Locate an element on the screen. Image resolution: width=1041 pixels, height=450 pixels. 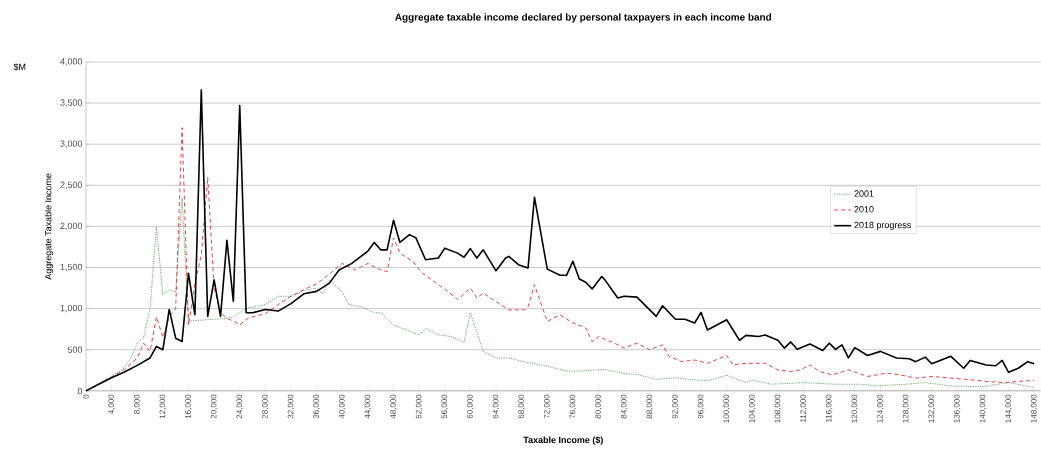
y-tick-label: 0 is located at coordinates (80, 391).